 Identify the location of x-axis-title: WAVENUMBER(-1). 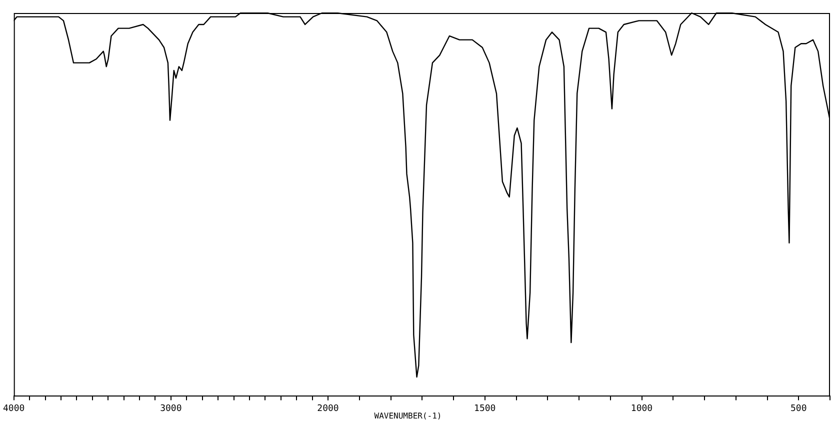
(408, 415).